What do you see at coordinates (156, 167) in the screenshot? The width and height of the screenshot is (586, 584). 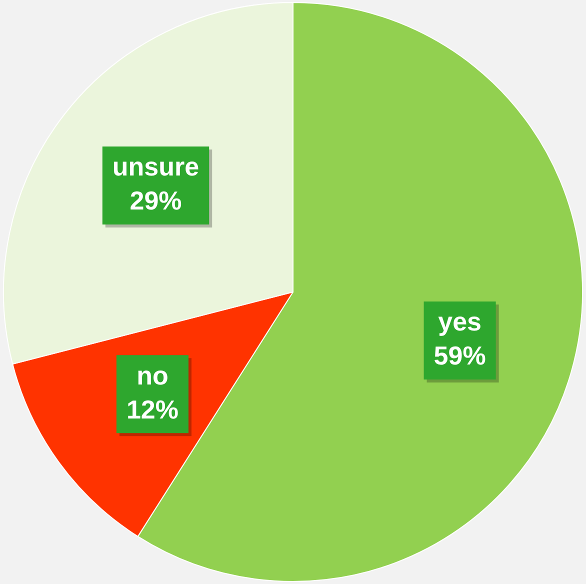 I see `slice-label: unsure` at bounding box center [156, 167].